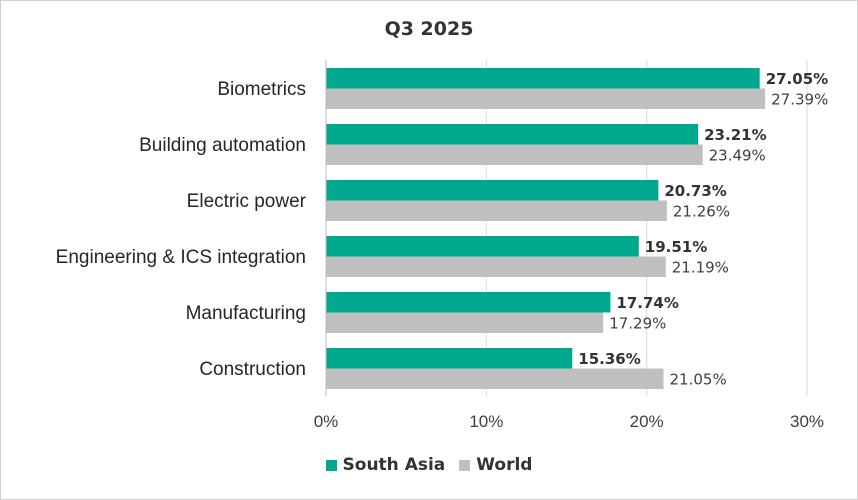  I want to click on x-tick-label-3: 30%, so click(807, 421).